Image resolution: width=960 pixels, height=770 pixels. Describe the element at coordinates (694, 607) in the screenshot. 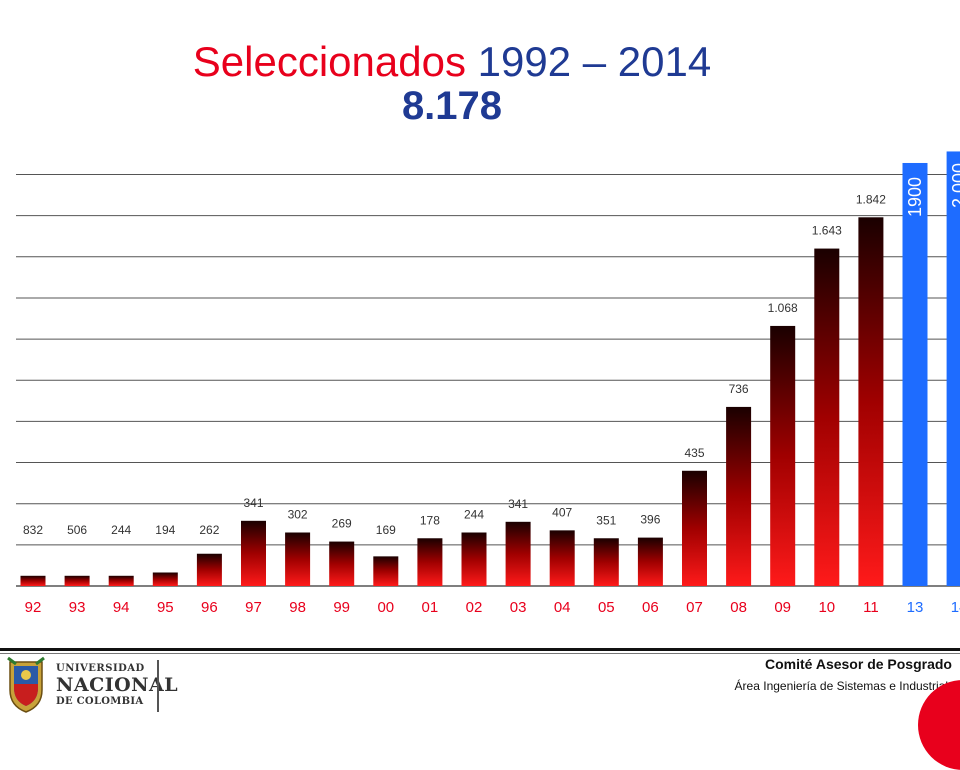

I see `x-tick-label: 07` at that location.